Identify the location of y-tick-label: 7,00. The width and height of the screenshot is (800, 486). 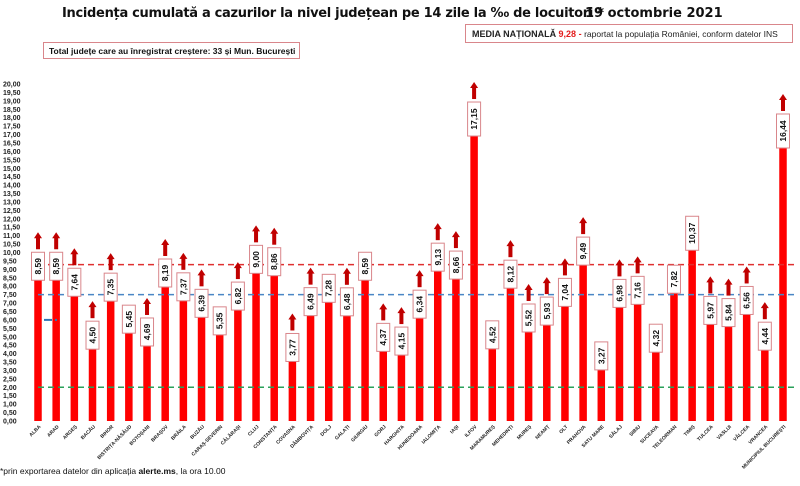
(10, 304).